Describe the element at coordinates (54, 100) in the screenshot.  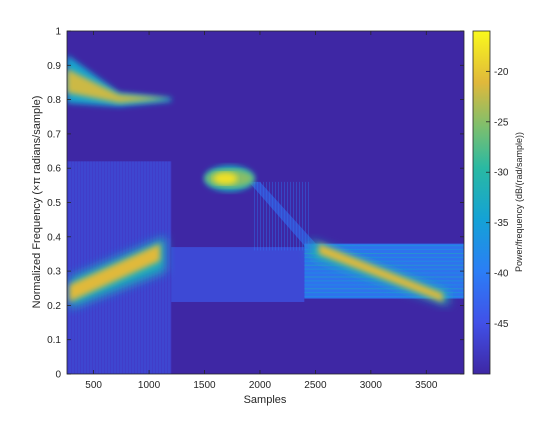
I see `y-tick-label: 0.8` at that location.